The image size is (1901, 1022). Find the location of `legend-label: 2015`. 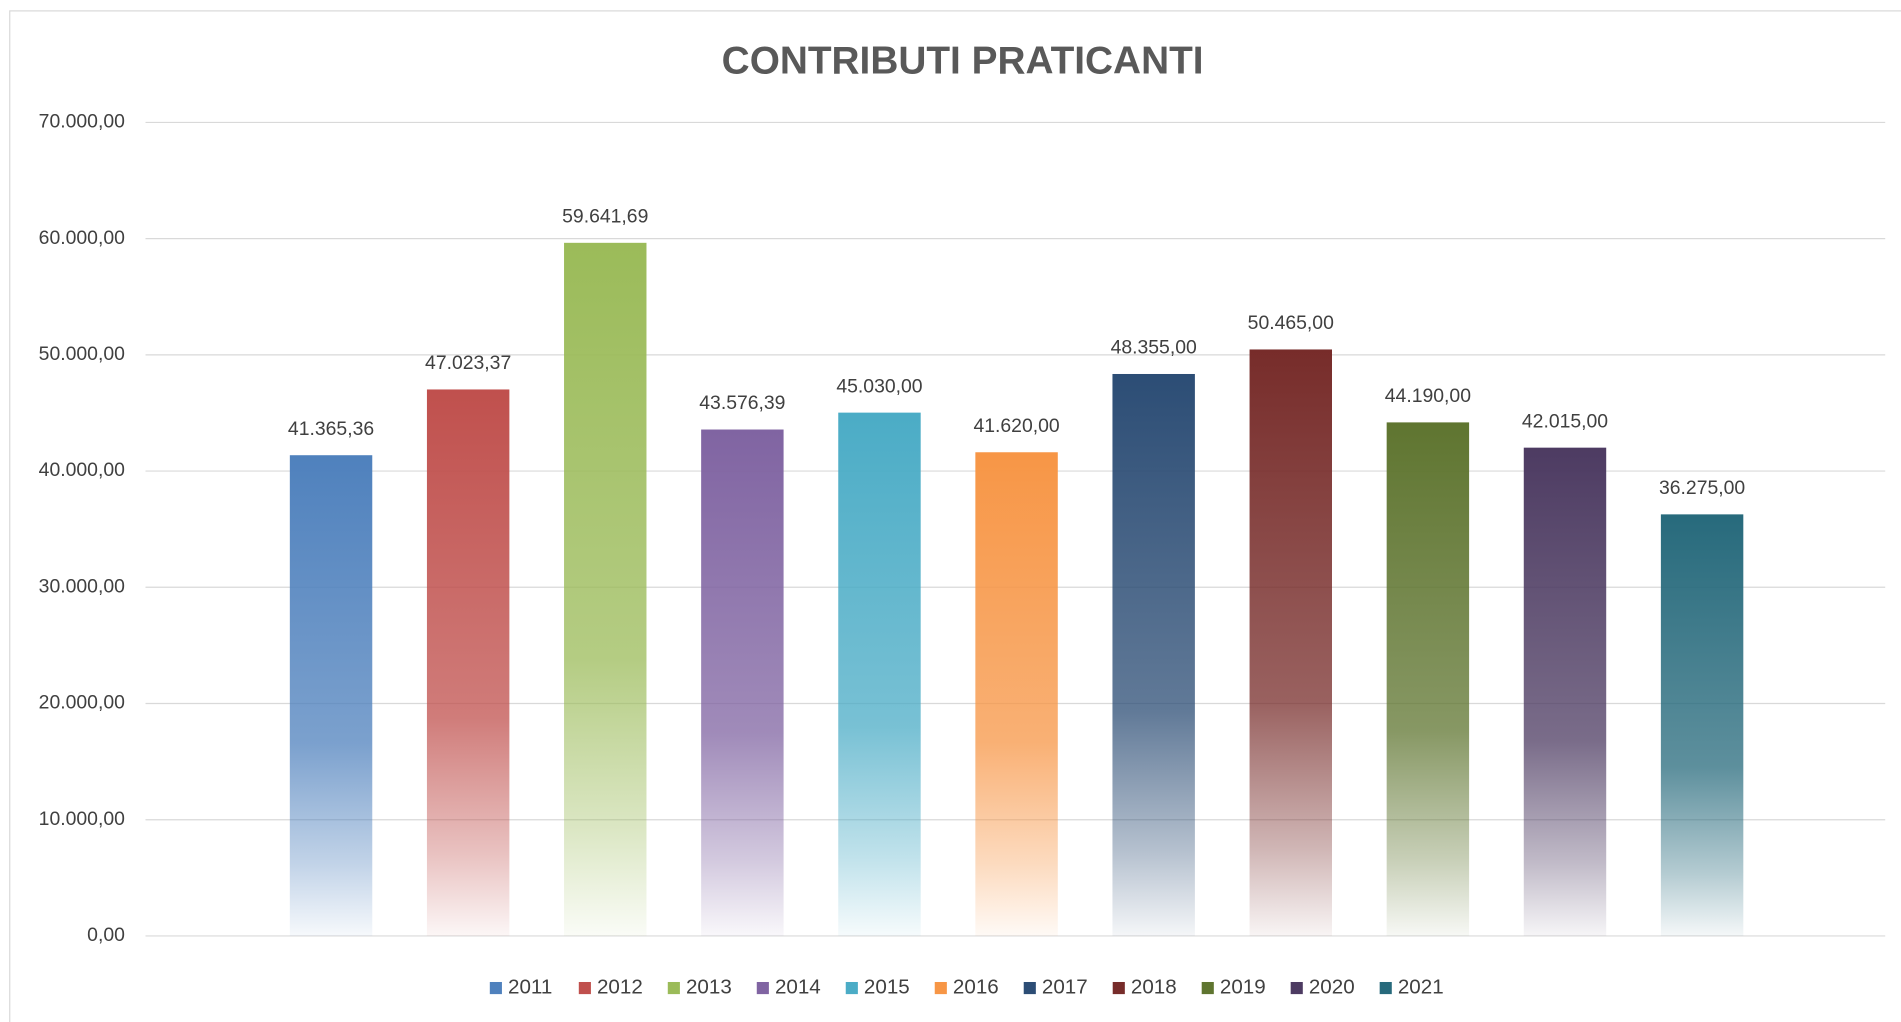

legend-label: 2015 is located at coordinates (887, 986).